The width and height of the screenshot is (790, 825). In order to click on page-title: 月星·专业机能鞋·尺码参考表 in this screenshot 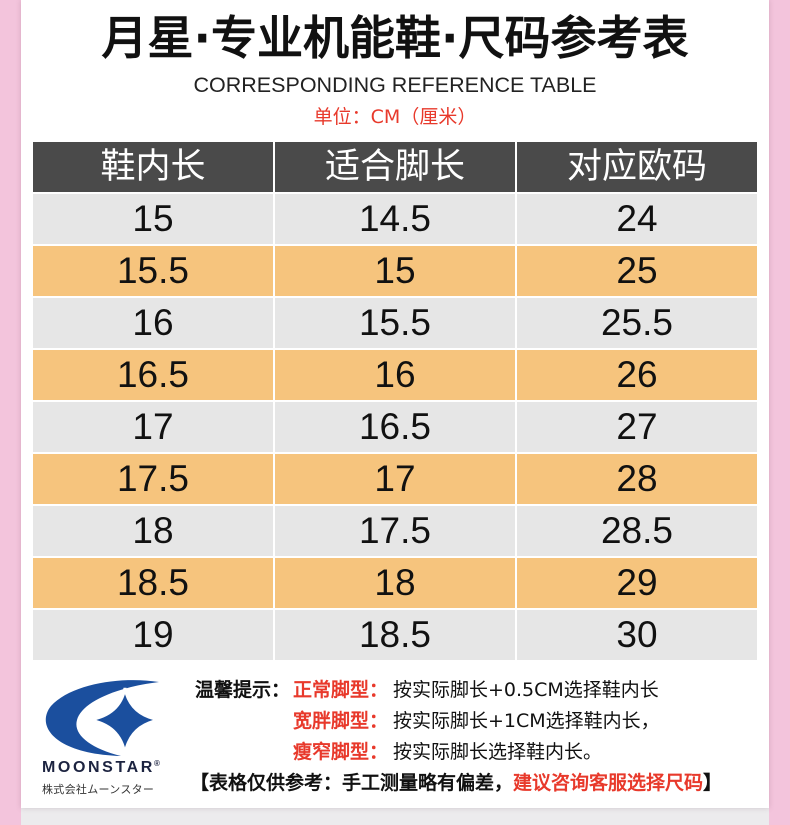, I will do `click(395, 38)`.